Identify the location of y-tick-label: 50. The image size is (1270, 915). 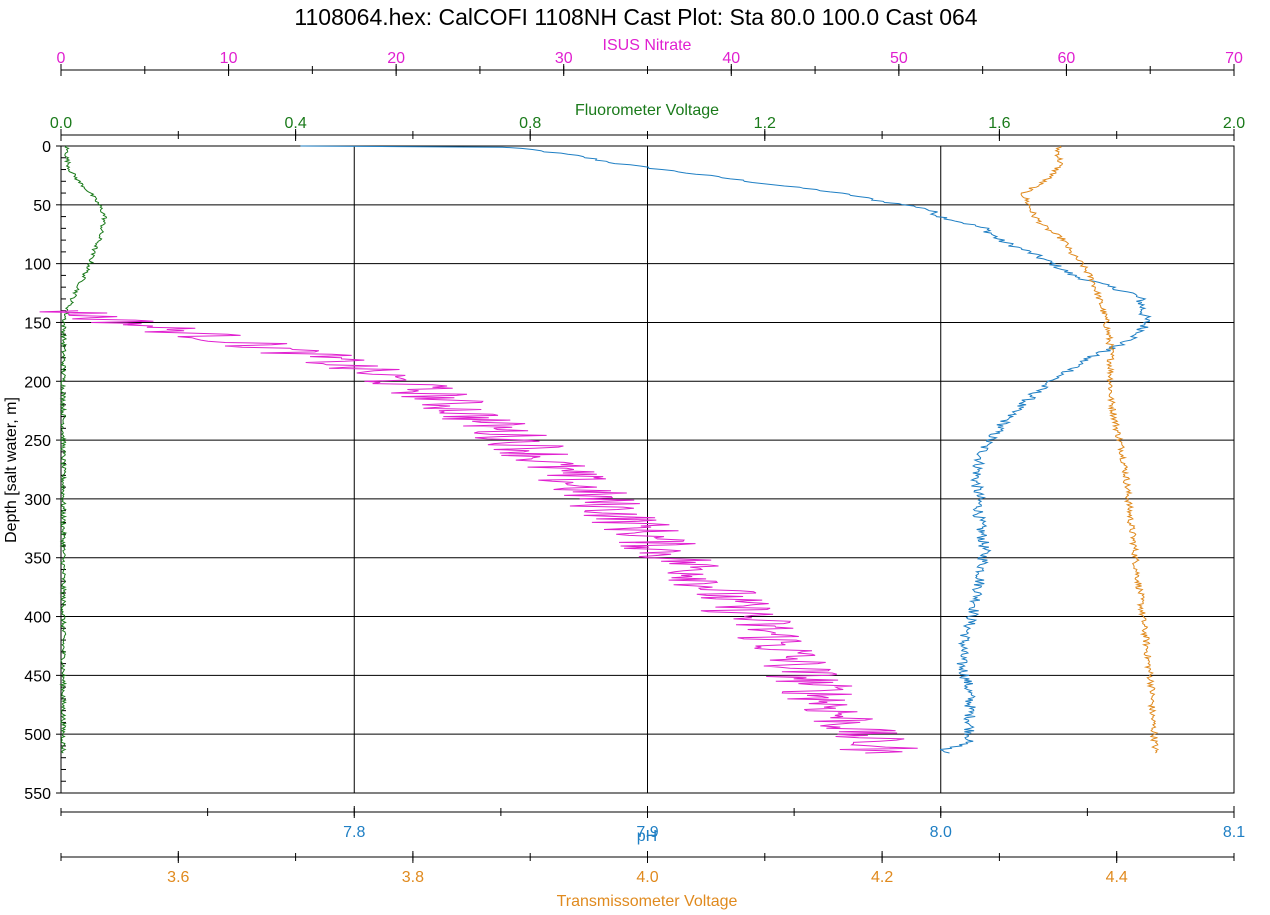
(42, 206).